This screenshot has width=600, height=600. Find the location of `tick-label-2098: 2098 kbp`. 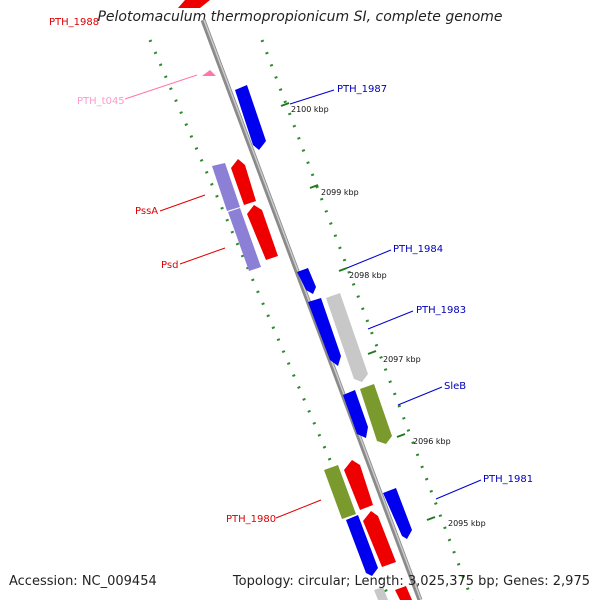

tick-label-2098: 2098 kbp is located at coordinates (368, 275).